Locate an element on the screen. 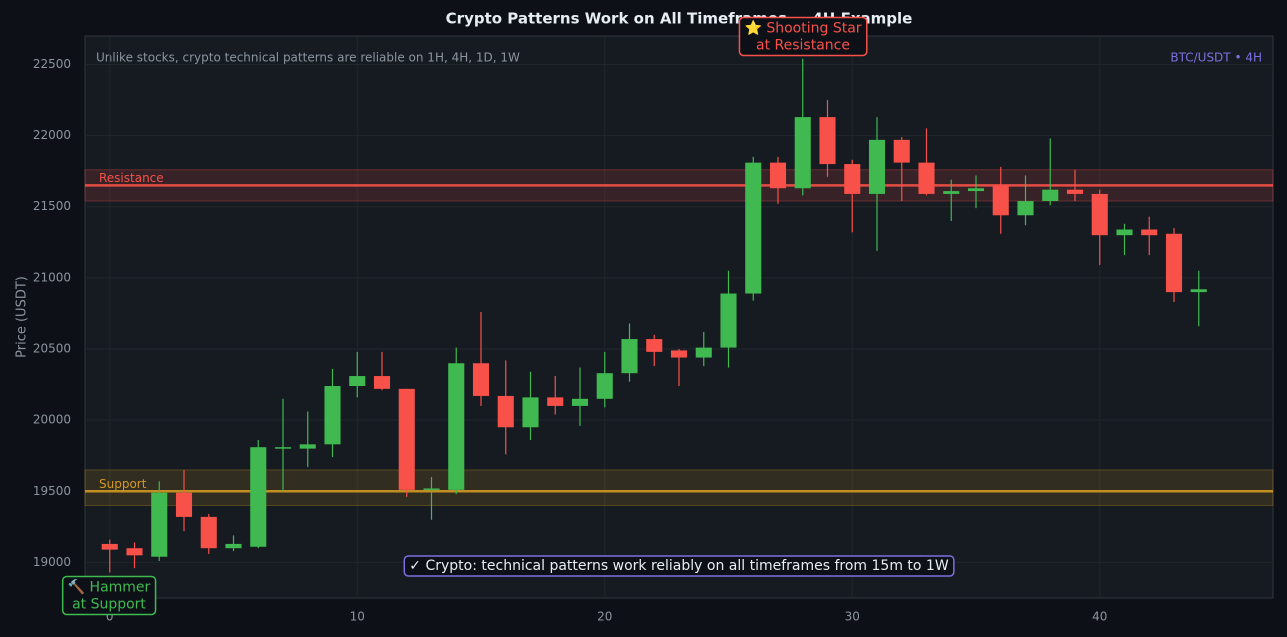  y-tick-label: 21000 is located at coordinates (52, 277).